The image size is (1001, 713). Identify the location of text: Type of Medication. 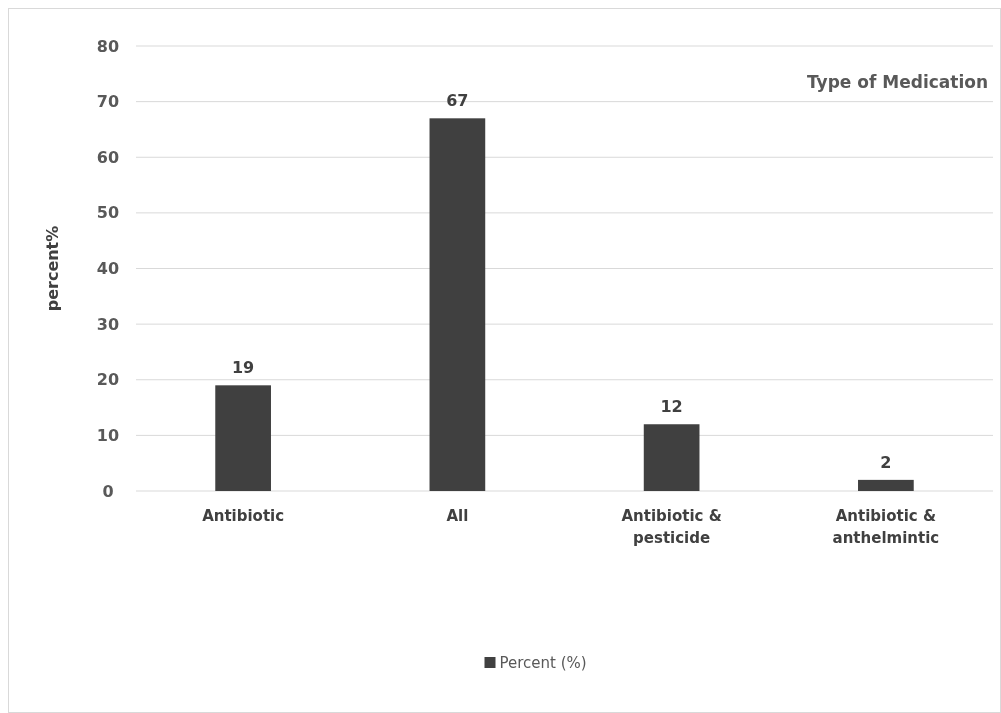
(897, 82).